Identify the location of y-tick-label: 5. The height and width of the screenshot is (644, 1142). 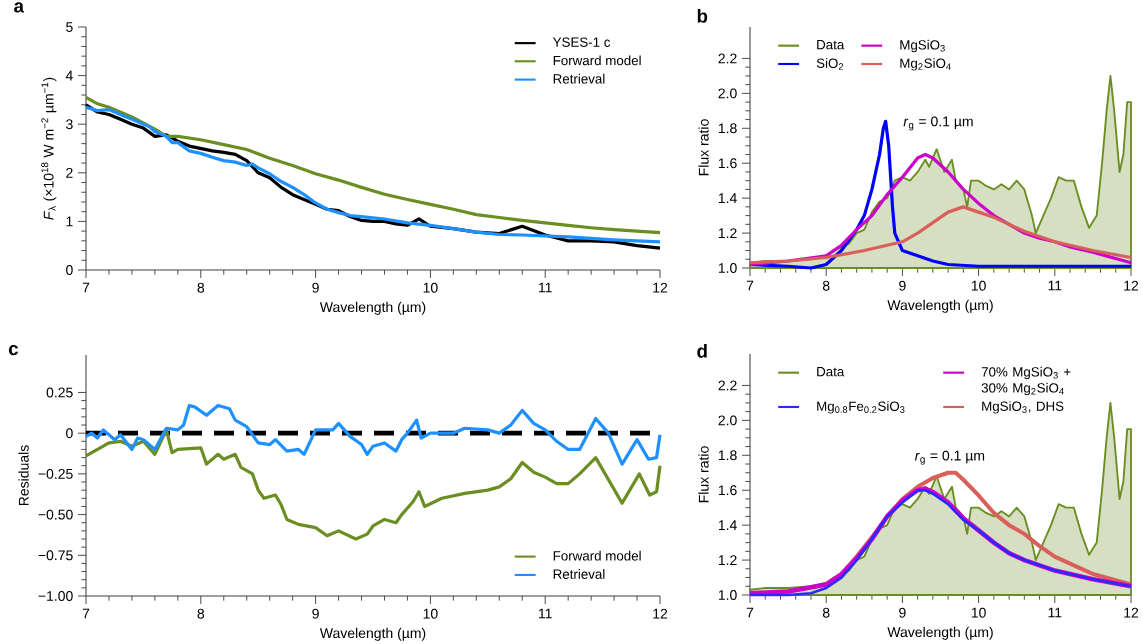
(69, 27).